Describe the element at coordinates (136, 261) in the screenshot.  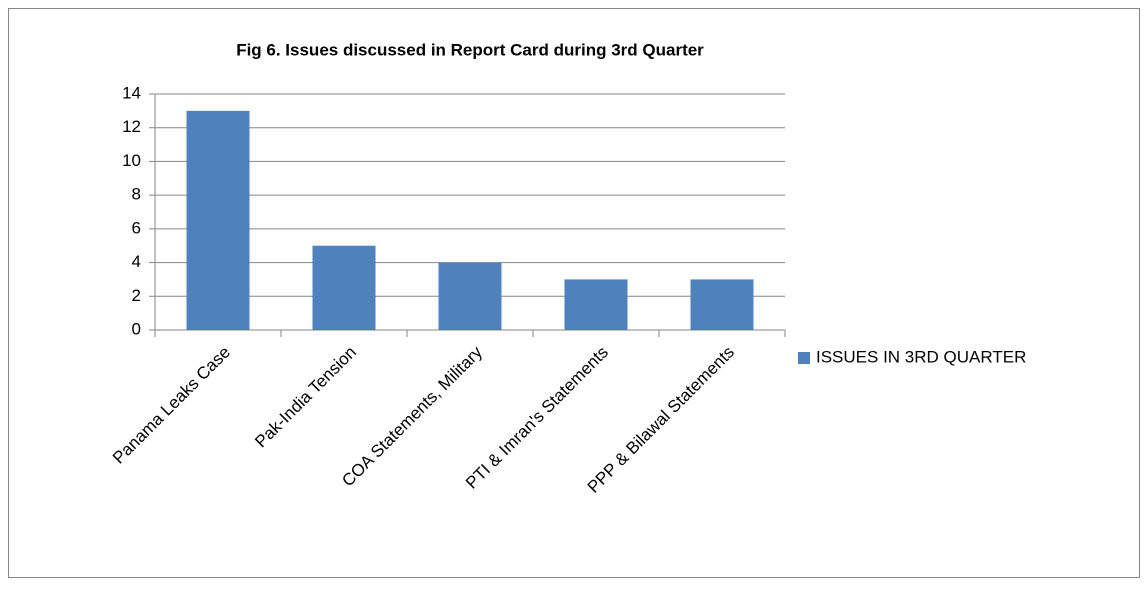
I see `y-tick-label: 4` at that location.